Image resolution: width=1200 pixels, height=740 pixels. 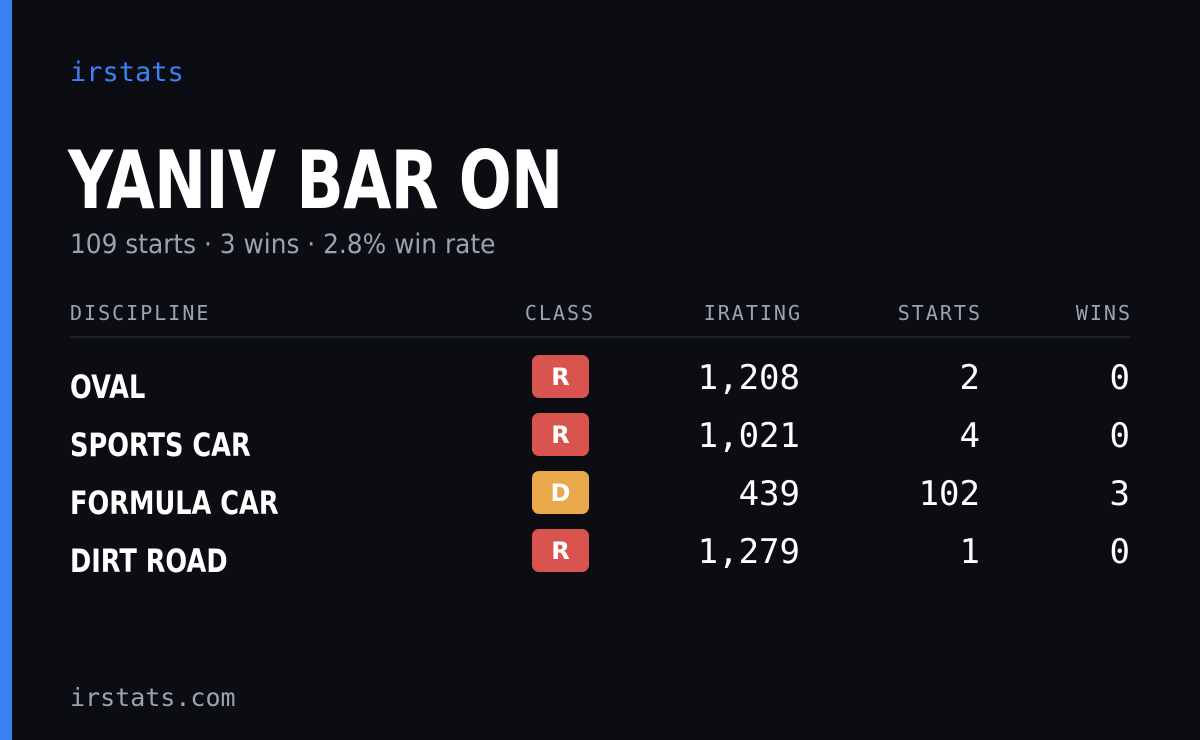 What do you see at coordinates (153, 697) in the screenshot?
I see `footer-url: irstats.com` at bounding box center [153, 697].